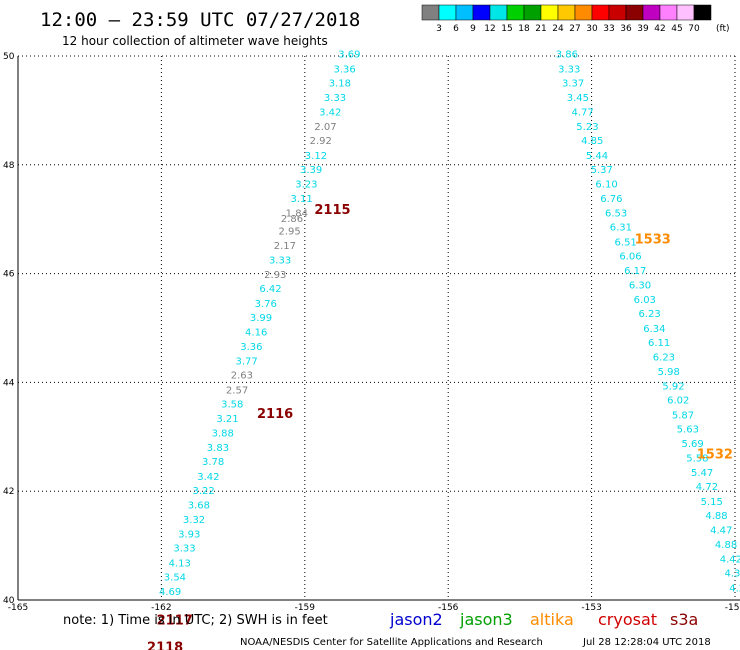 This screenshot has height=650, width=740. Describe the element at coordinates (261, 318) in the screenshot. I see `wave-height-value: 3.99` at that location.